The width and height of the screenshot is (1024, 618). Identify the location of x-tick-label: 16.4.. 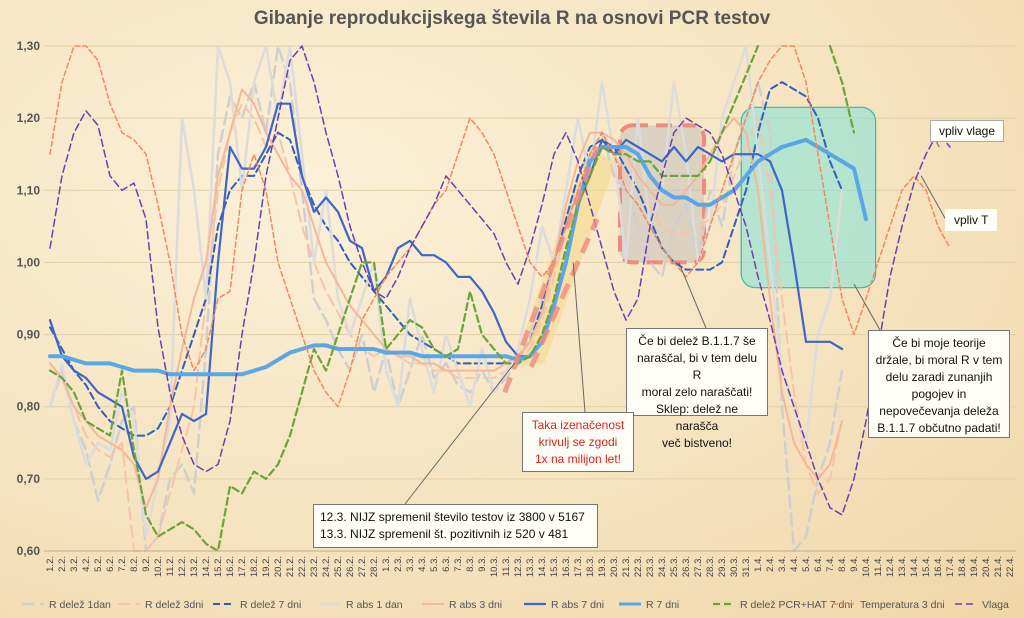
(938, 566).